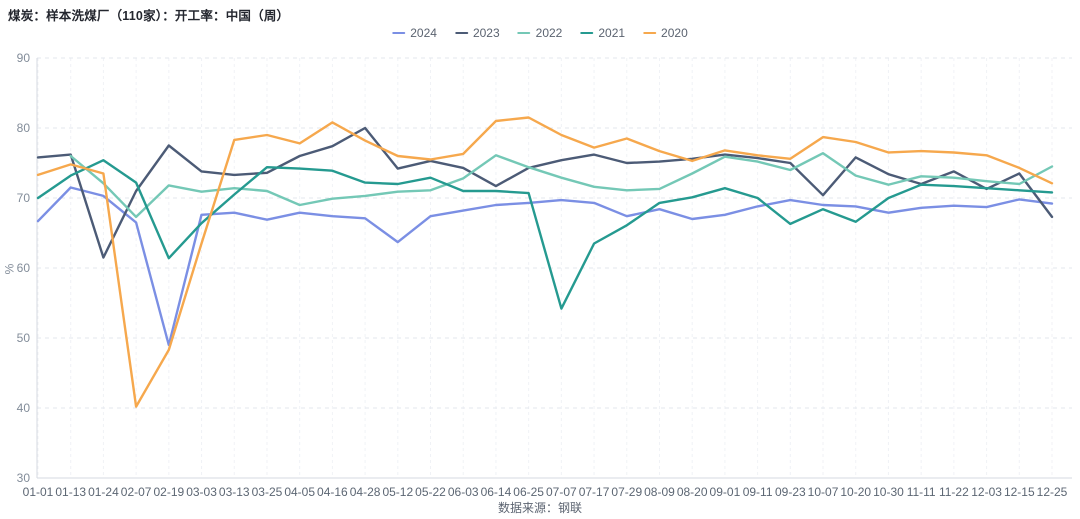  I want to click on x-axis-tick-label: 06-14, so click(496, 492).